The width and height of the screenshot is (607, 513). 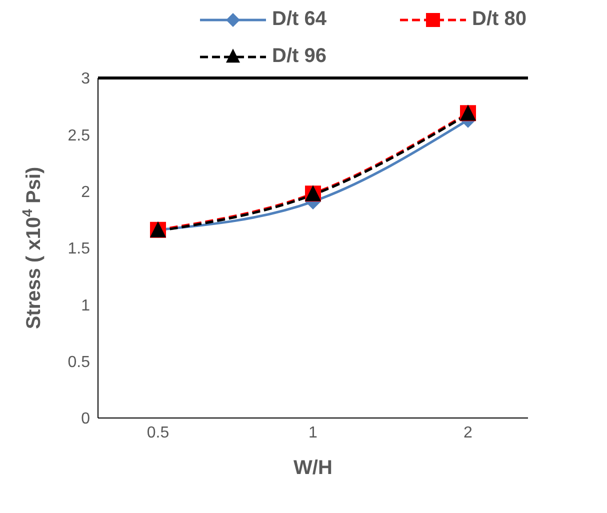 What do you see at coordinates (79, 363) in the screenshot?
I see `y-tick-label: 0.5` at bounding box center [79, 363].